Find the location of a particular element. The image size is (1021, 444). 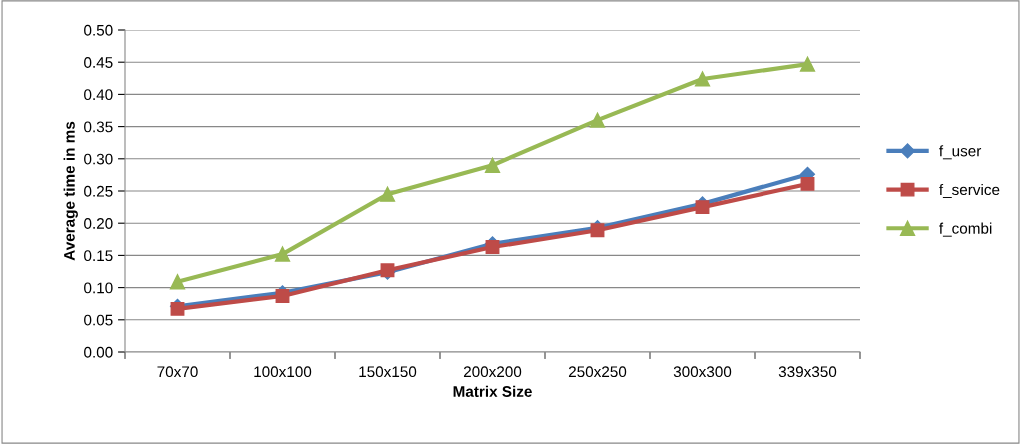

y-tick-label: 0.45 is located at coordinates (98, 62).